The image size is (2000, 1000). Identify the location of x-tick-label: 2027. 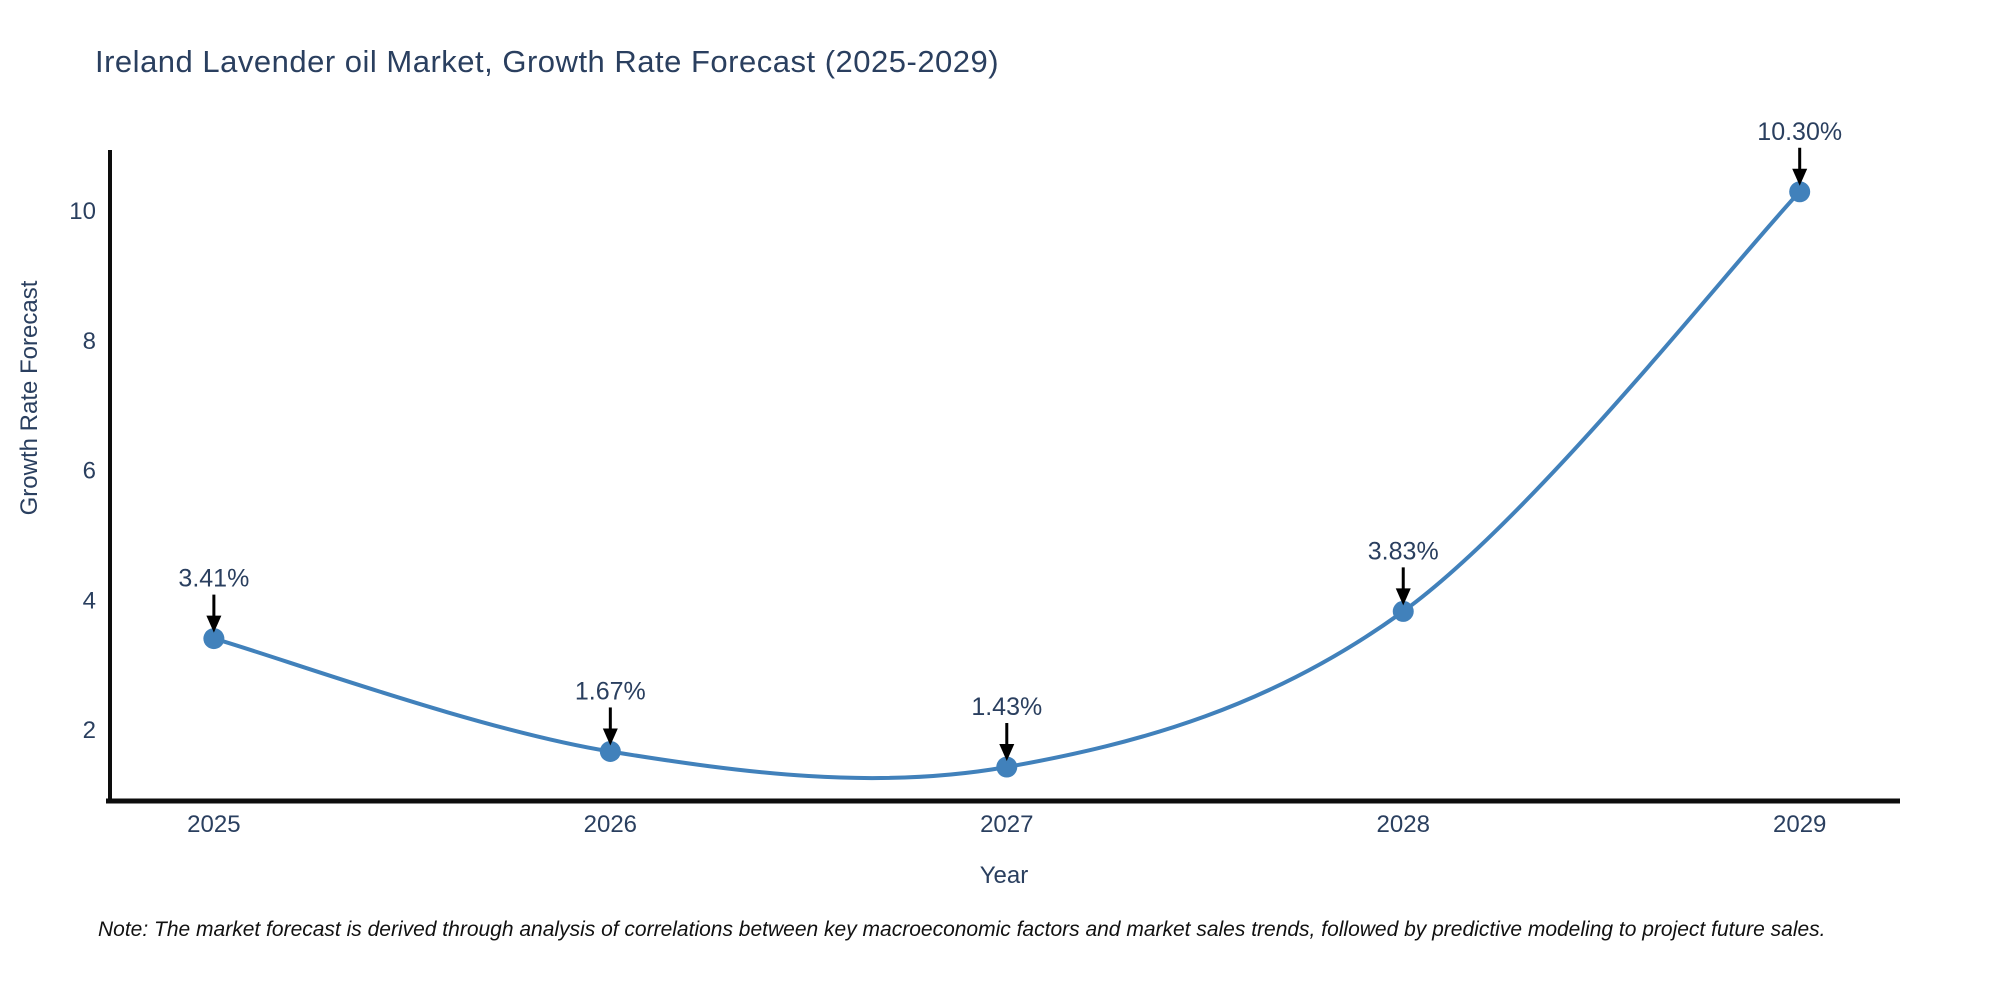
(1006, 824).